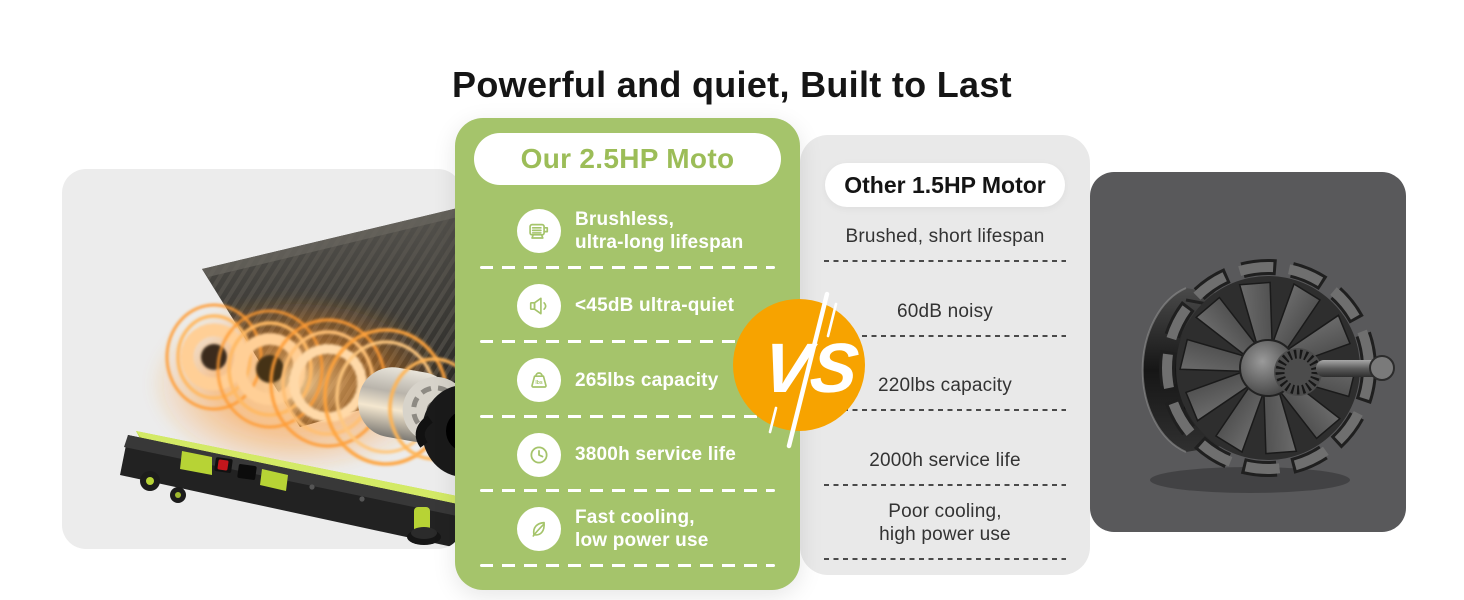 Image resolution: width=1464 pixels, height=600 pixels. I want to click on compare-row: Poor cooling, high power use, so click(945, 523).